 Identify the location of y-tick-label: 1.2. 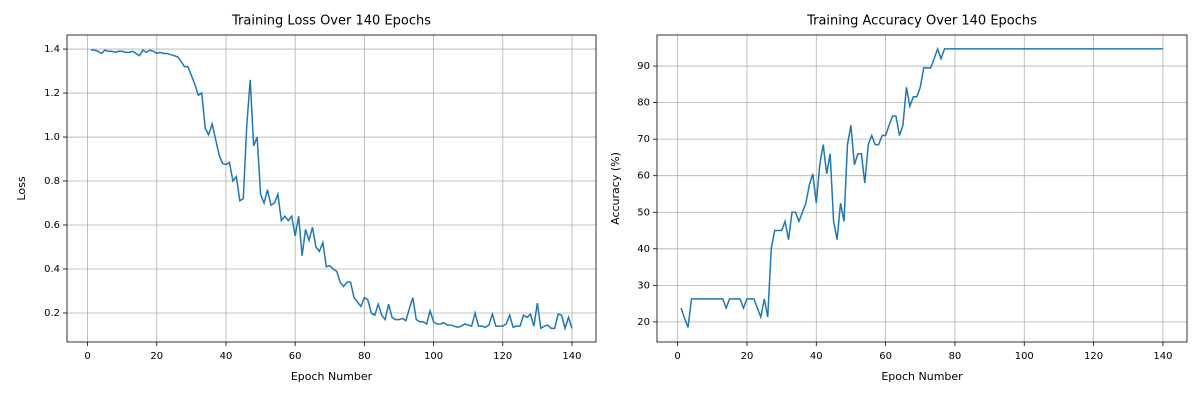
(52, 93).